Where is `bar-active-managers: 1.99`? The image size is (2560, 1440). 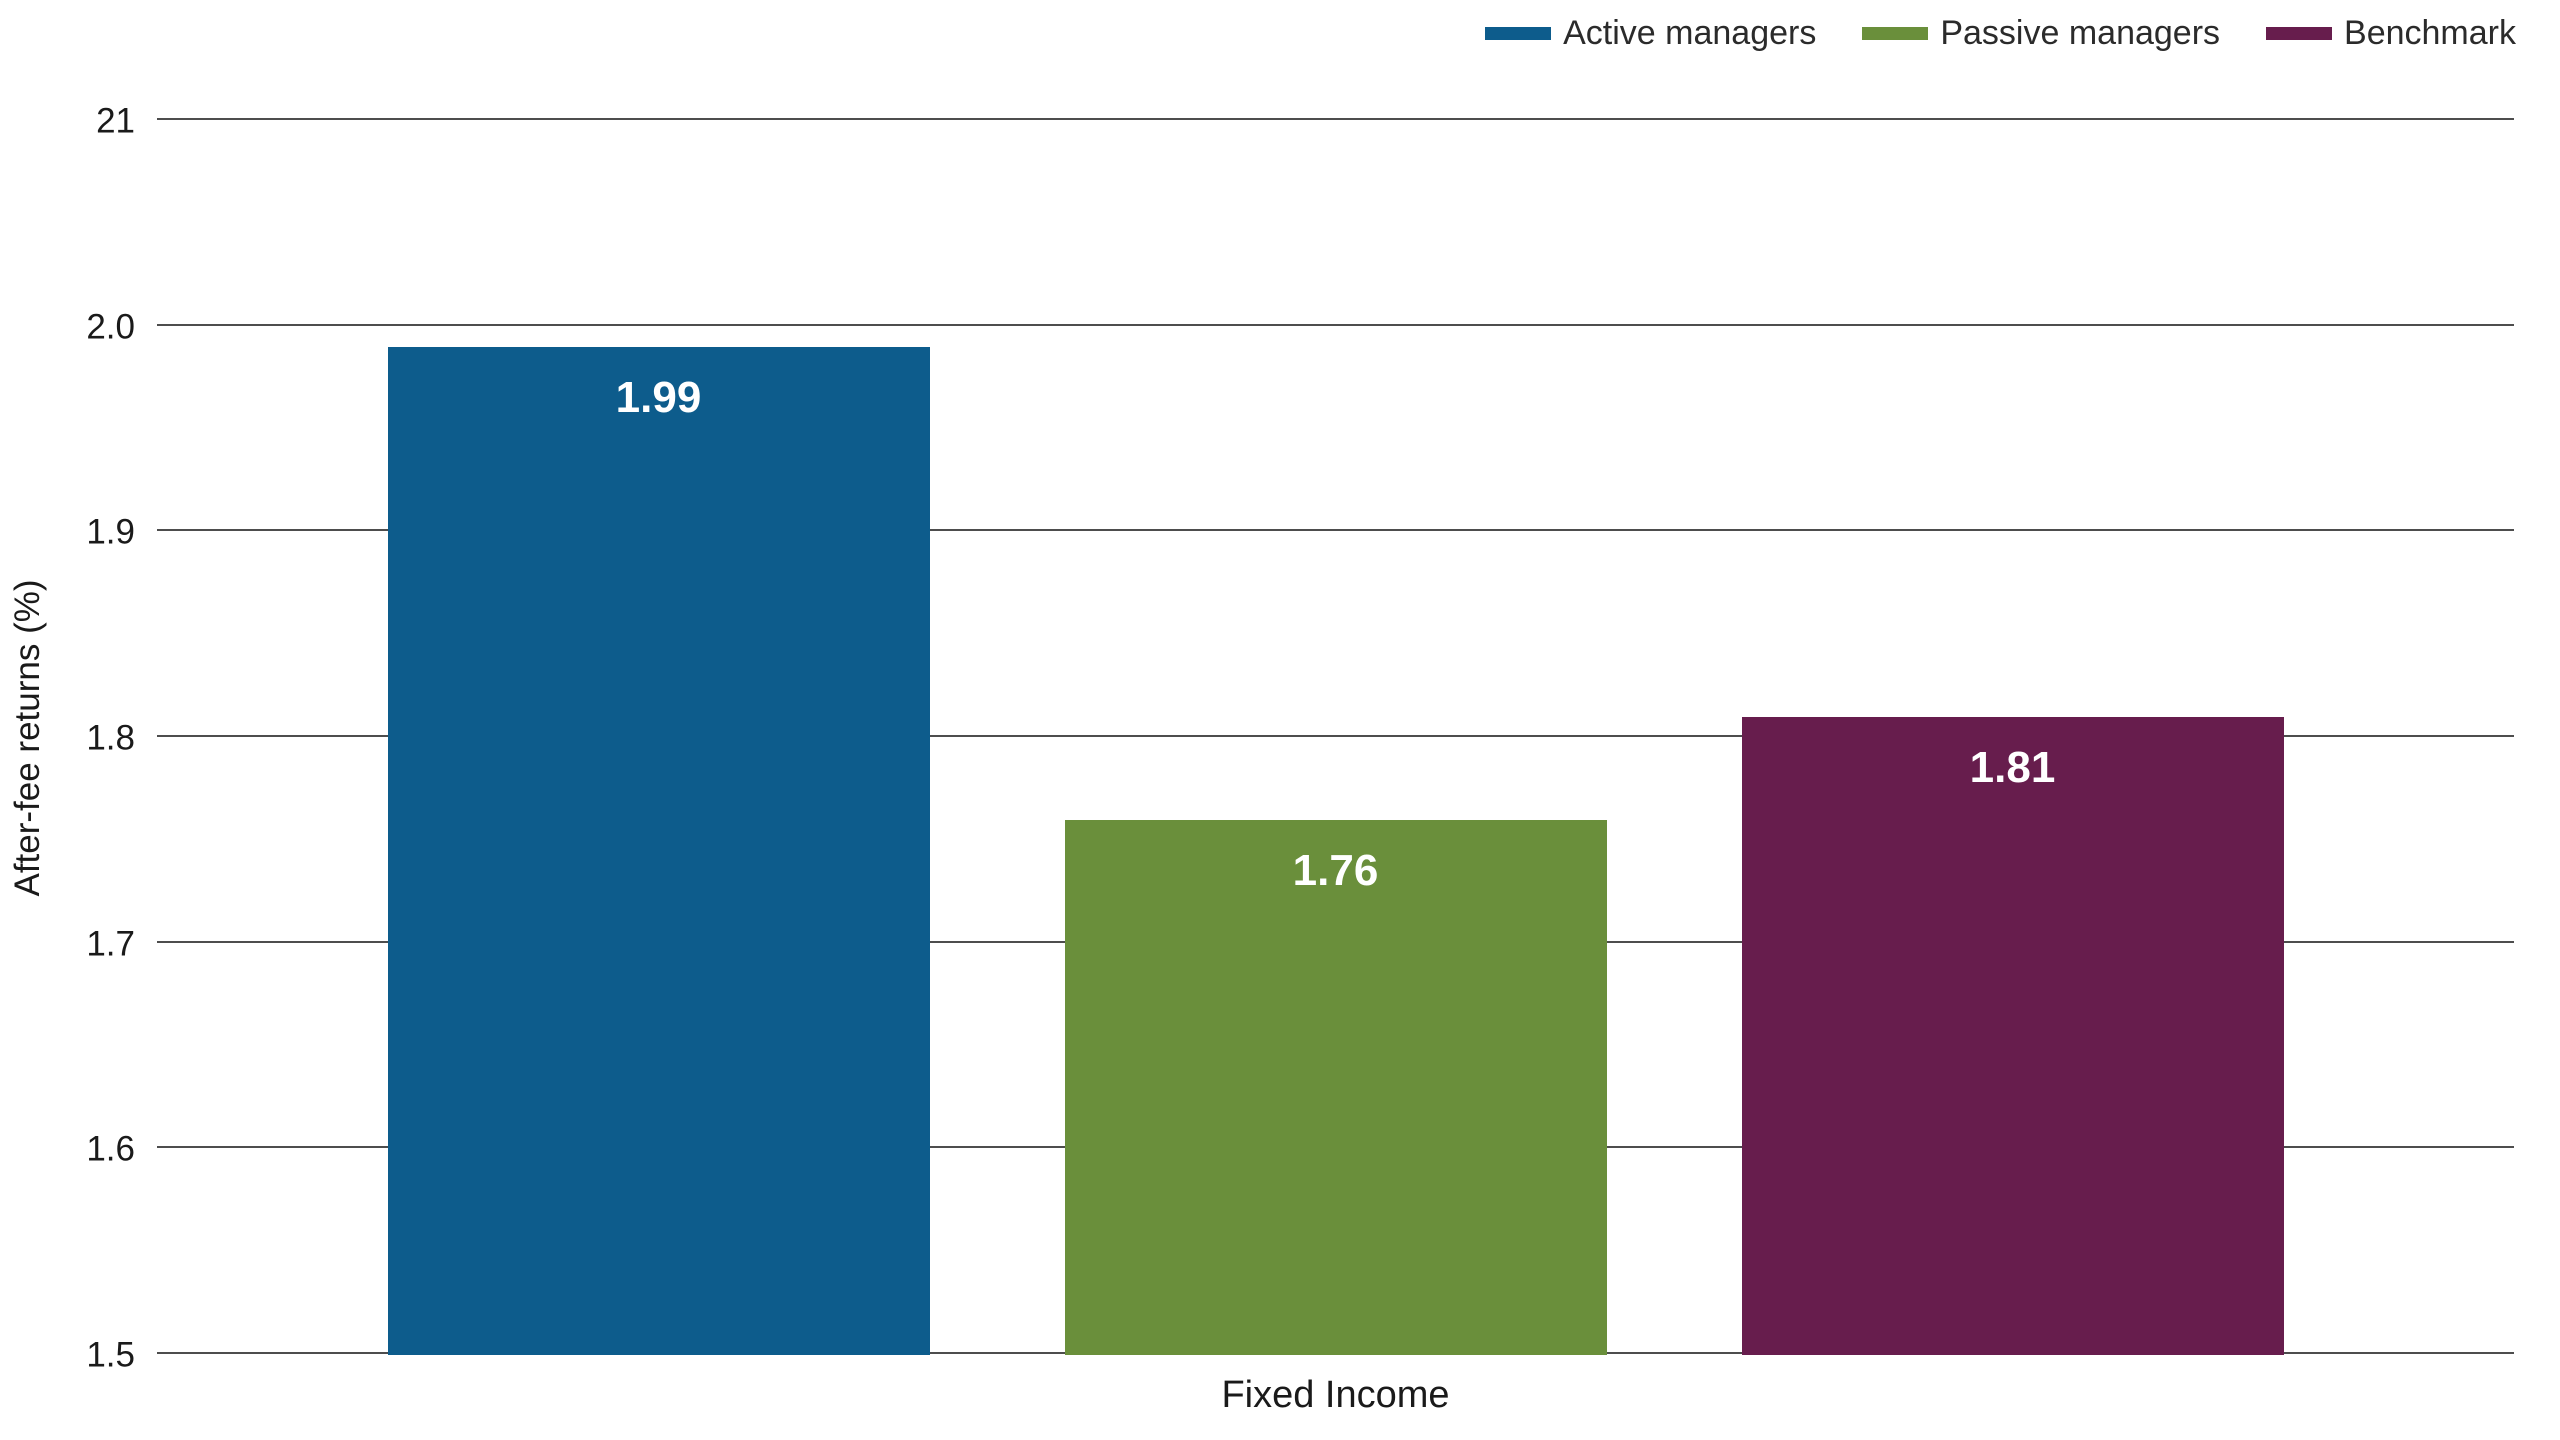
bar-active-managers: 1.99 is located at coordinates (658, 851).